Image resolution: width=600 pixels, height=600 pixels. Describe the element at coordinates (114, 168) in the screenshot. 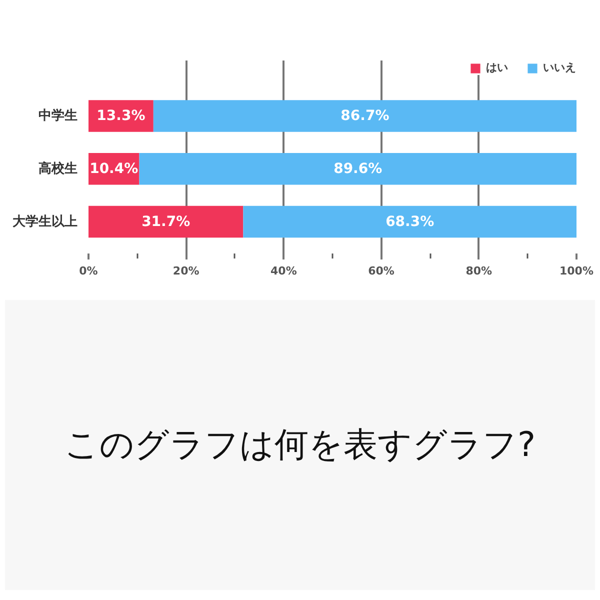

I see `data-label: 10.4%` at that location.